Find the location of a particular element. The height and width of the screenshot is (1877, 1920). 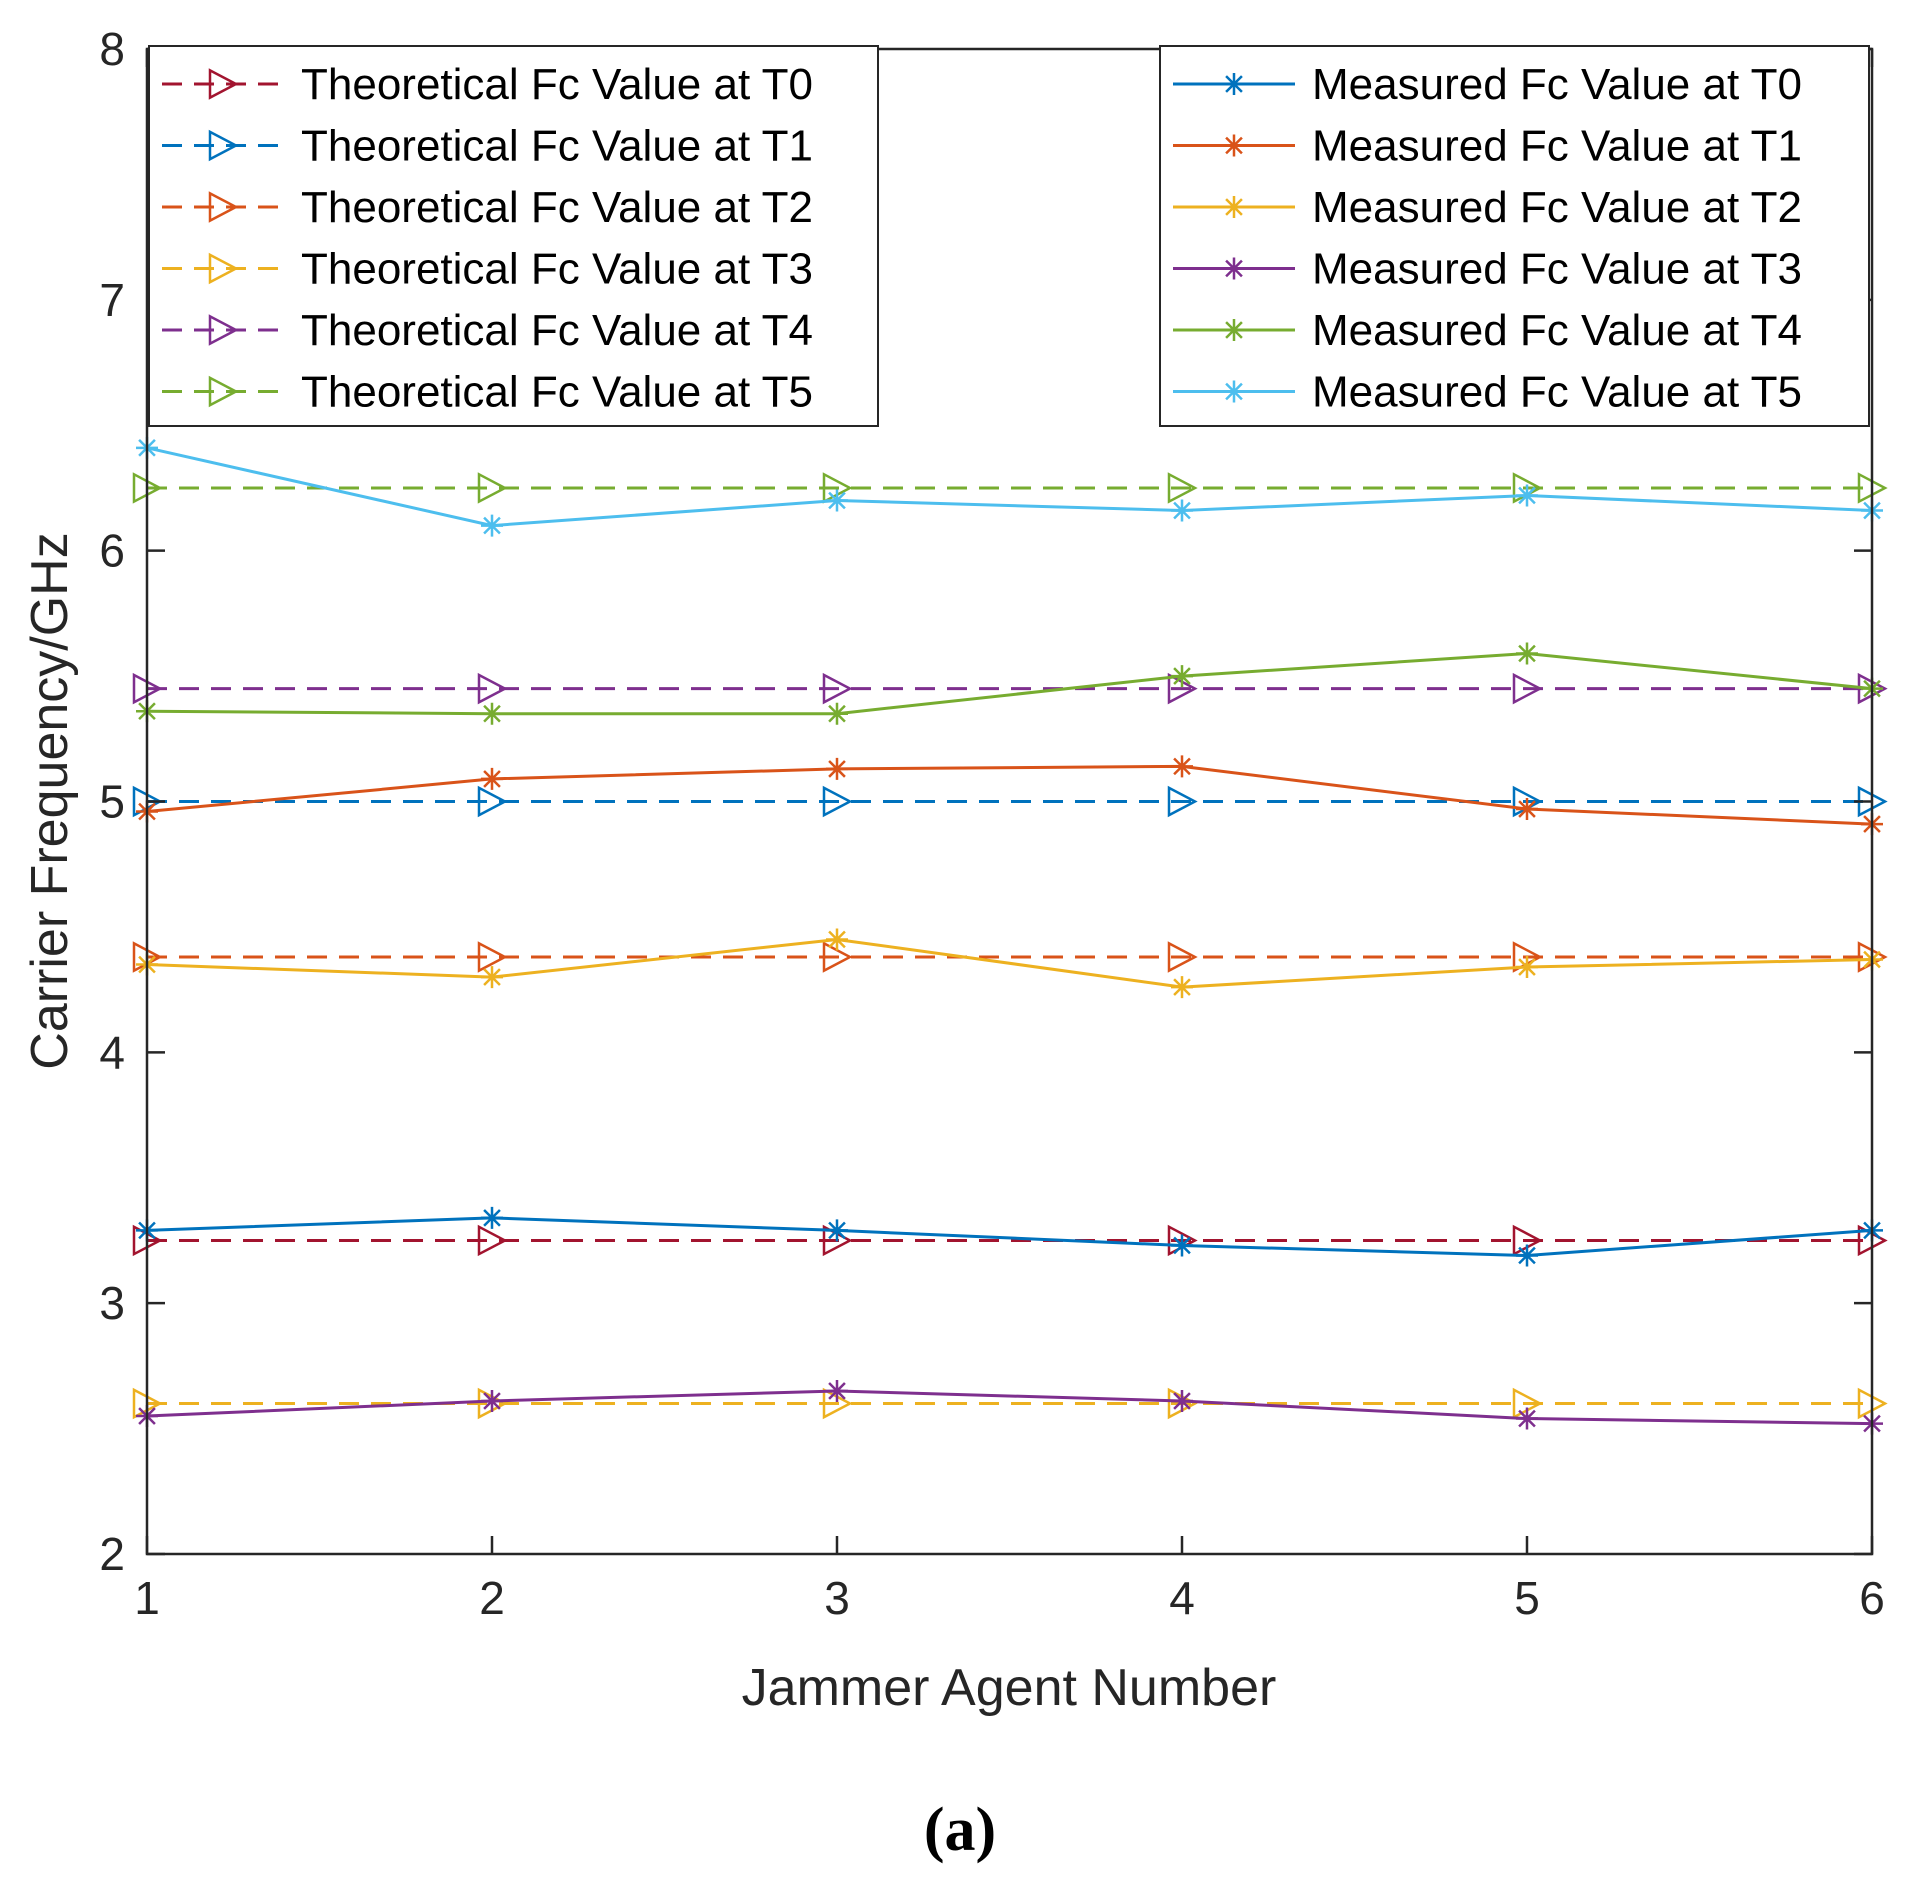

legend-entry-label: Measured Fc Value at T5 is located at coordinates (1557, 392).